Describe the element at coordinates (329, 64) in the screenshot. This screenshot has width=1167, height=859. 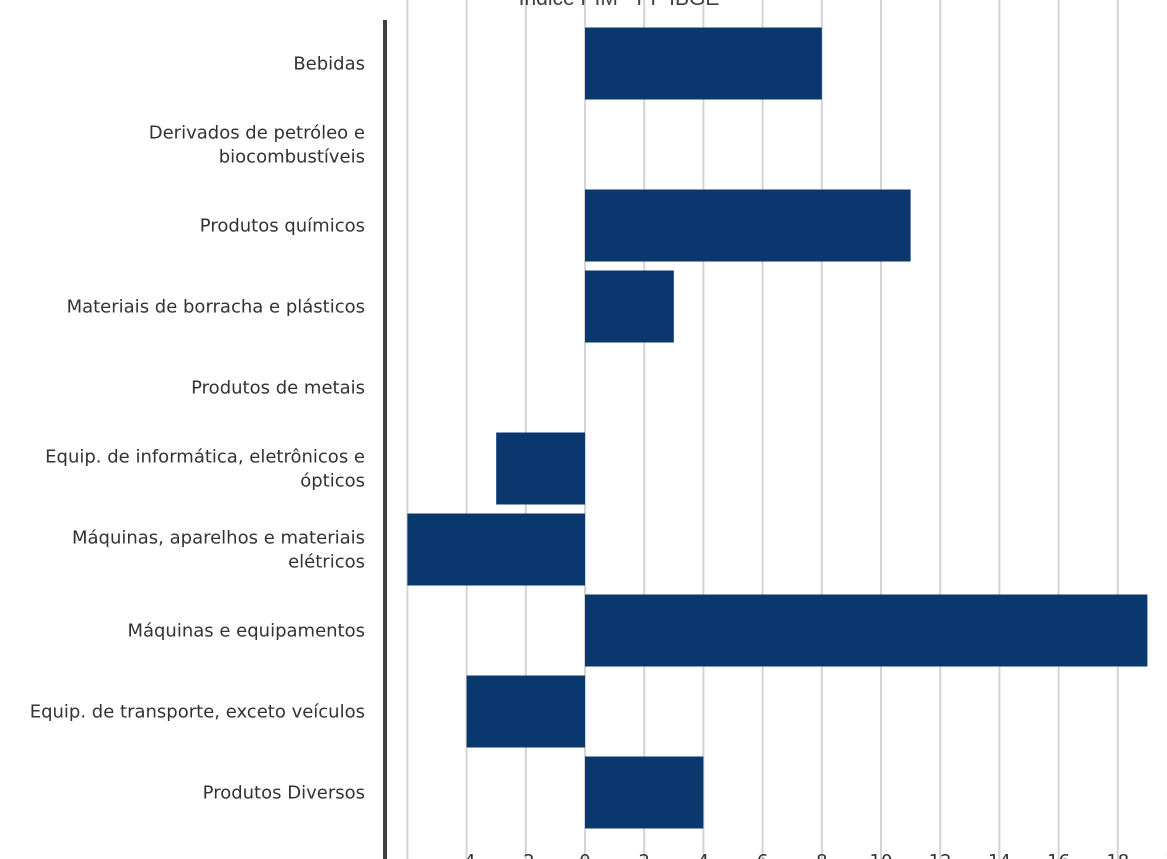
I see `category-label: Bebidas` at that location.